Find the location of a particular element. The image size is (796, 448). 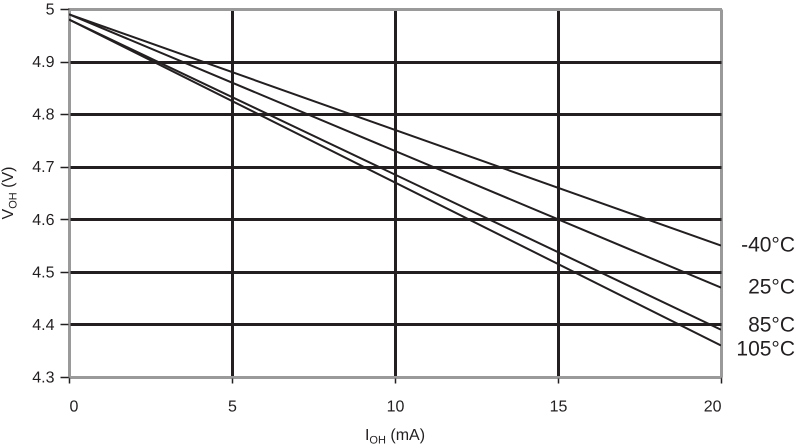

y-tick-label: 4.7 is located at coordinates (43, 167).